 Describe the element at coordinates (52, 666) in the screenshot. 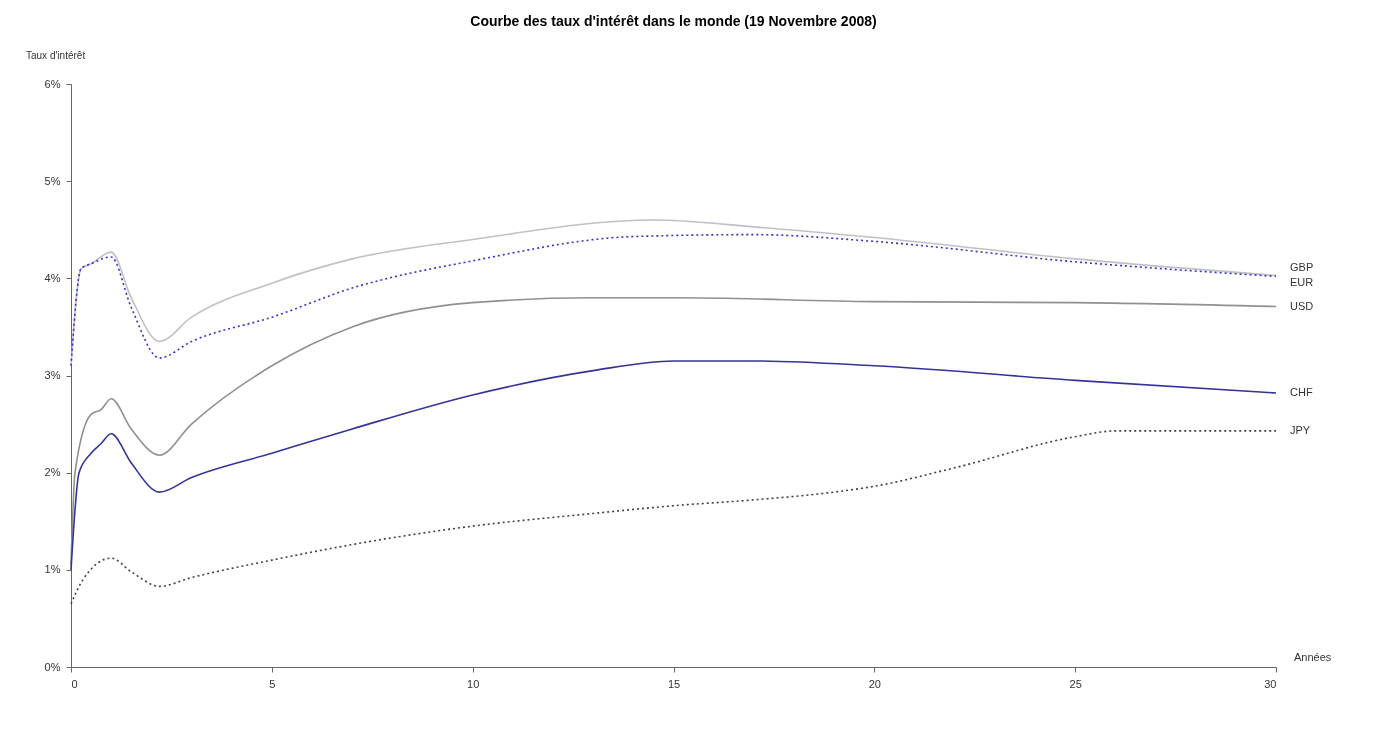

I see `y-tick-label: 0%` at that location.